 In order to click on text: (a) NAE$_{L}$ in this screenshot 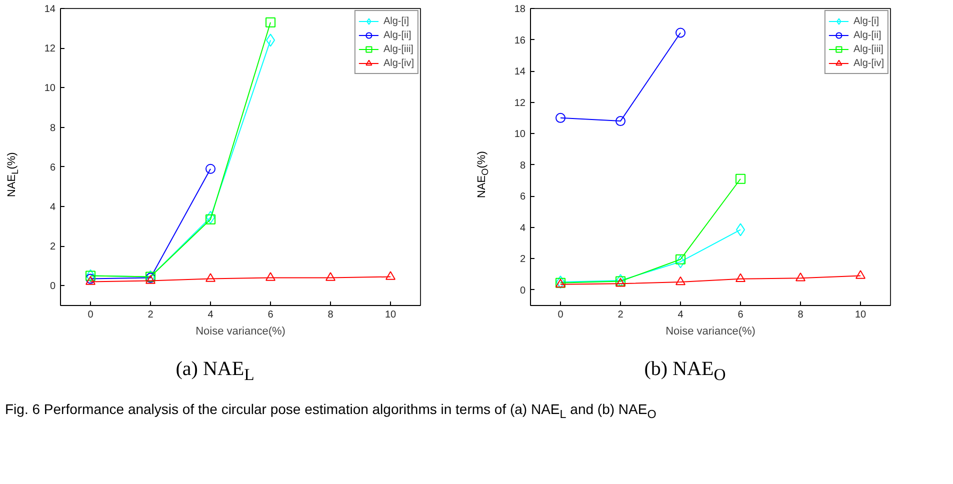, I will do `click(215, 371)`.